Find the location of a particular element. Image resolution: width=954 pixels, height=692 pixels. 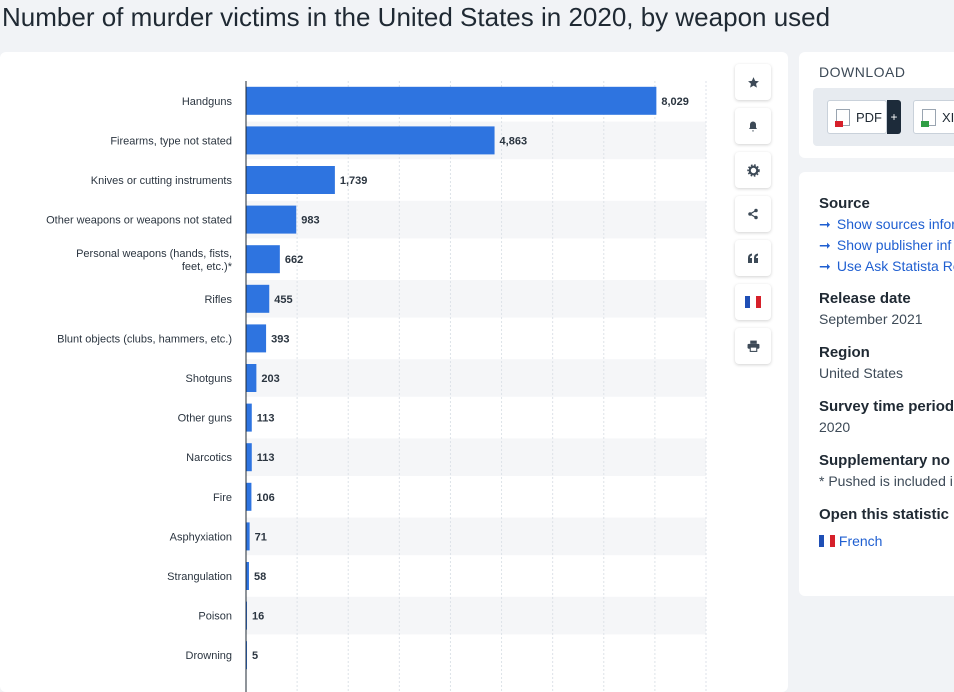

category-label: Knives or cutting instruments is located at coordinates (162, 181).